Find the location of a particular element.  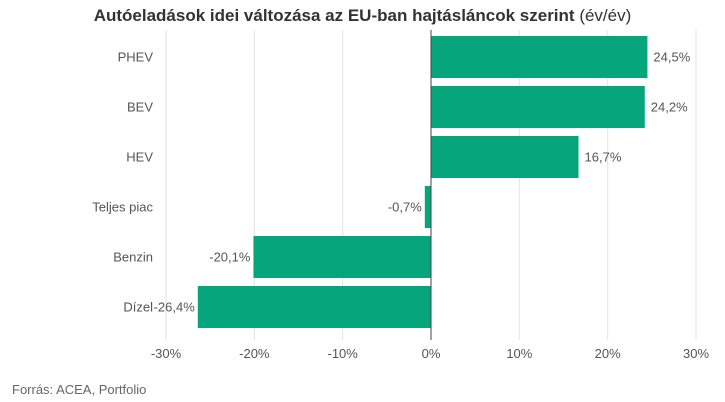

value-label: -20,1% is located at coordinates (230, 257).